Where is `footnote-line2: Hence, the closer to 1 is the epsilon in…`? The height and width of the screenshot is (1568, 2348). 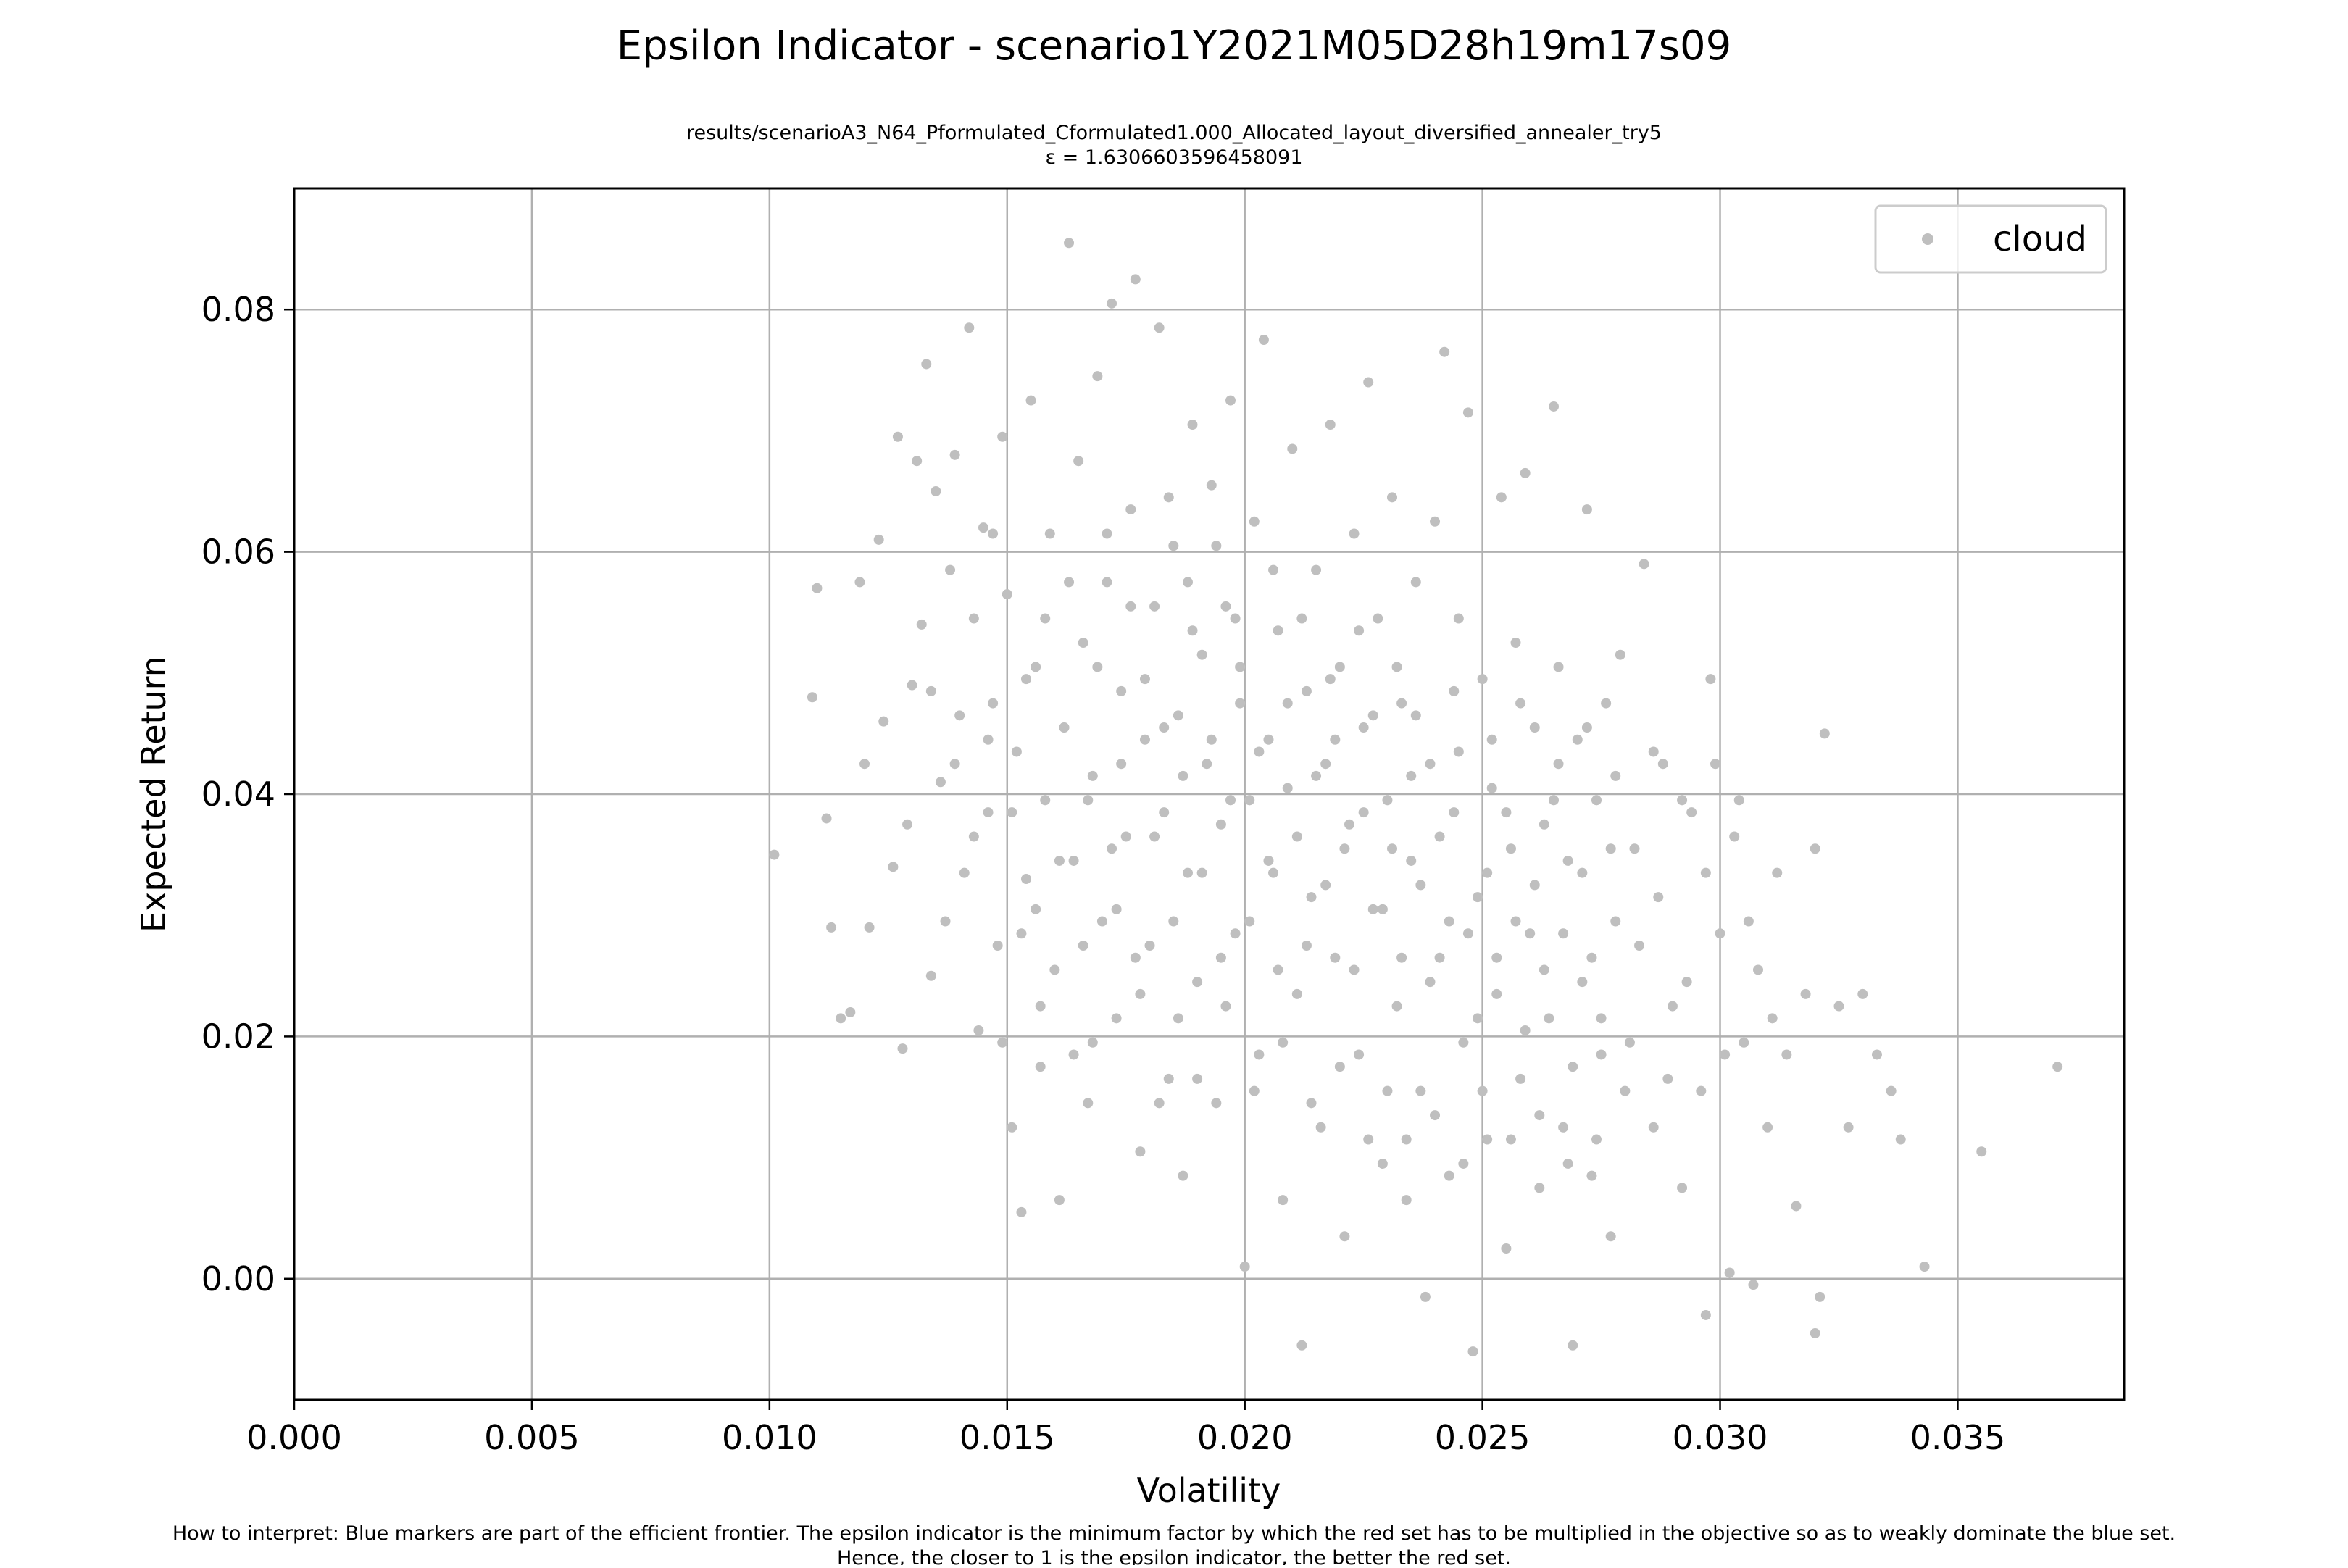
footnote-line2: Hence, the closer to 1 is the epsilon in… is located at coordinates (1174, 1556).